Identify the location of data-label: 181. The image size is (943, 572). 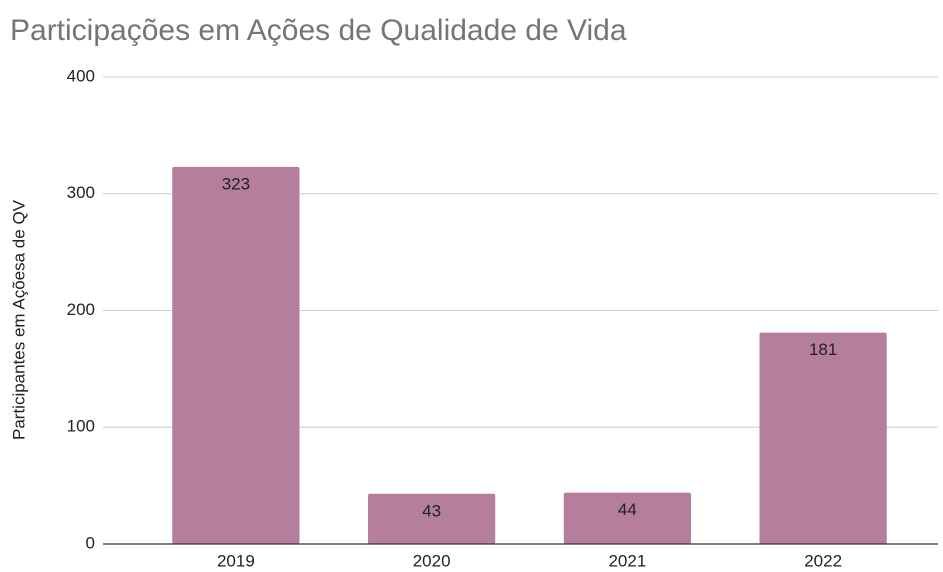
(823, 349).